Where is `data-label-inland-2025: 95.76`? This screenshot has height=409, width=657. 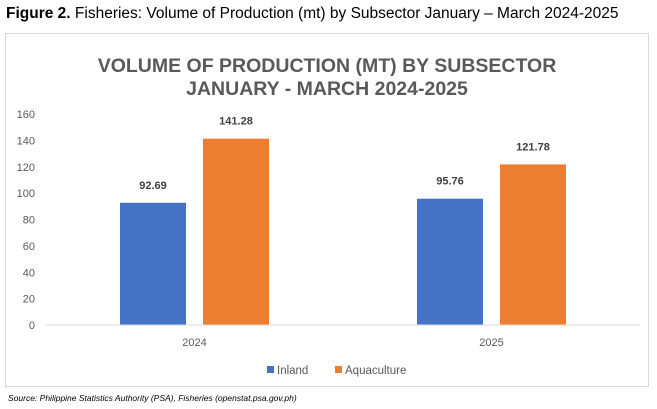
data-label-inland-2025: 95.76 is located at coordinates (450, 182).